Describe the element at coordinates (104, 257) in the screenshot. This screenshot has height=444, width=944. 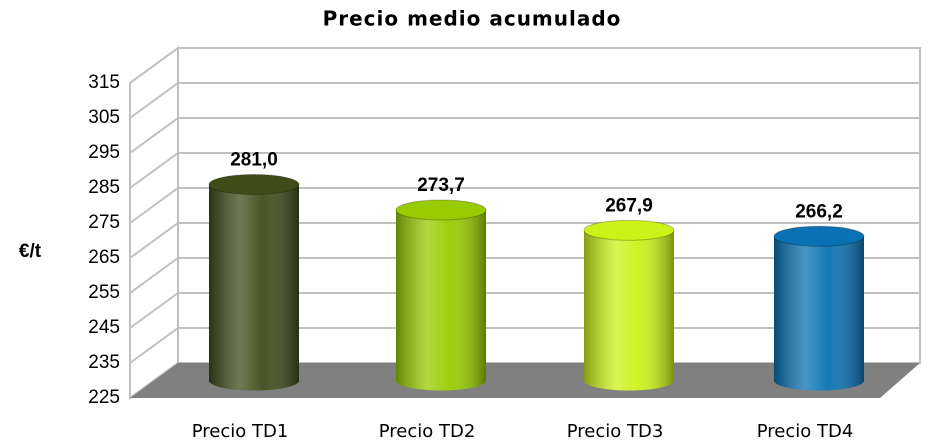
I see `y-tick-label: 265` at that location.